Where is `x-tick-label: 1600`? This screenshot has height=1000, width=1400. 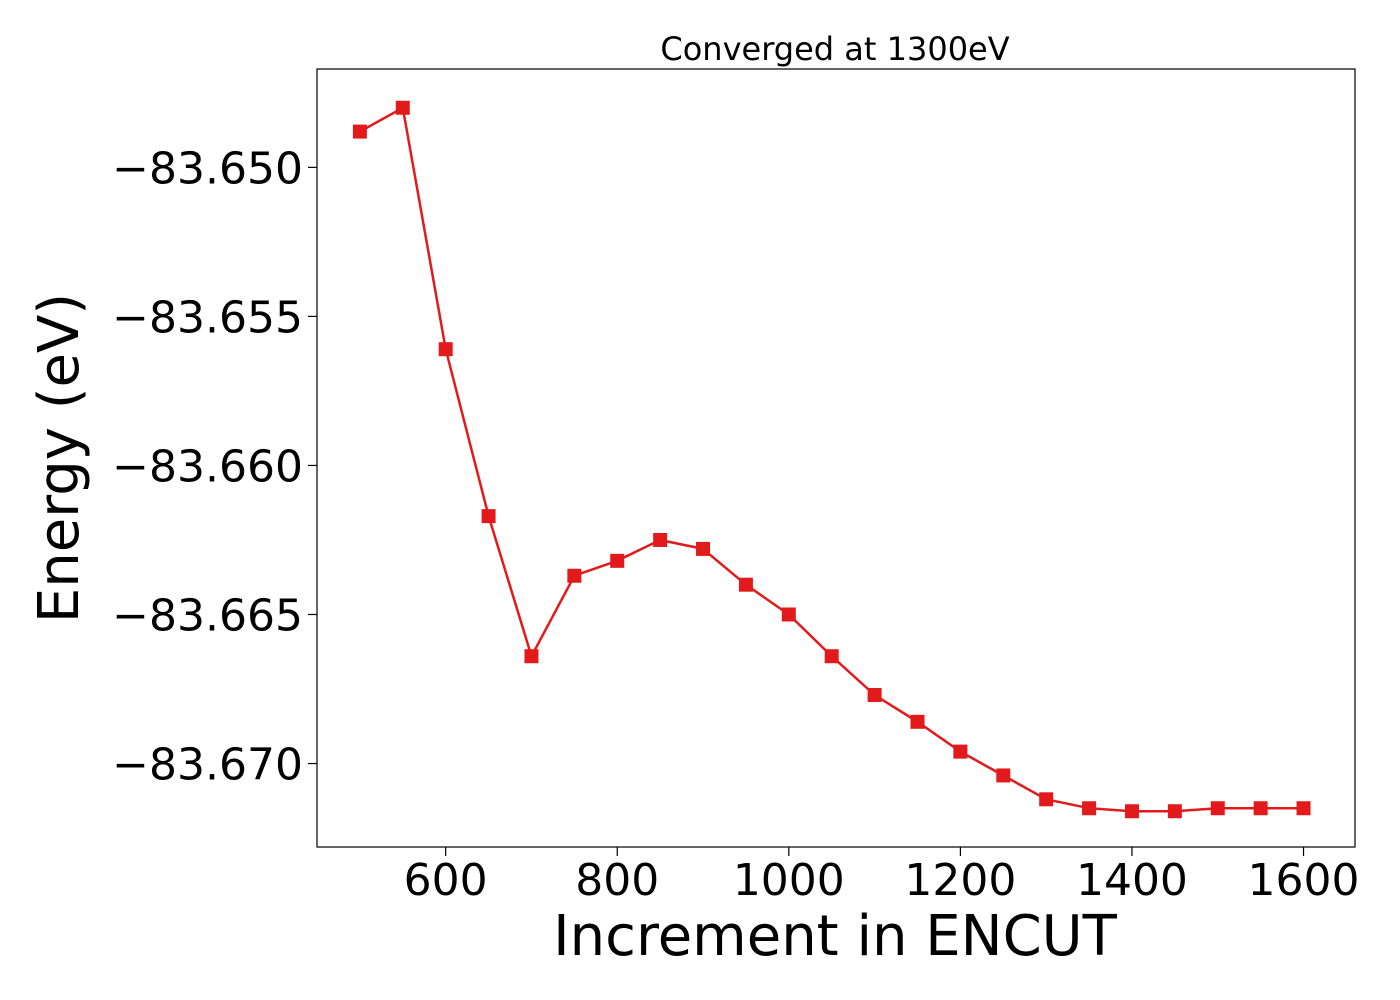
x-tick-label: 1600 is located at coordinates (1304, 880).